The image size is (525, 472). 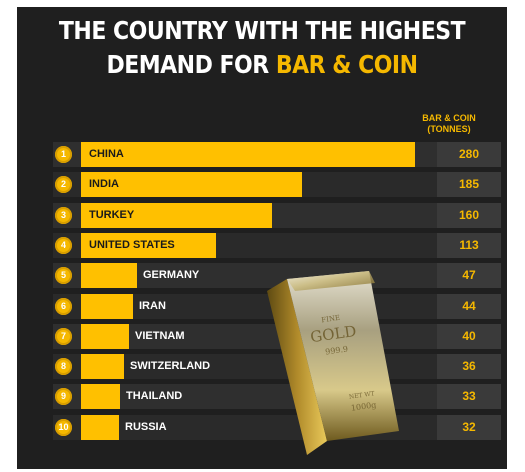 I want to click on stamp-purity: 999.9, so click(x=337, y=350).